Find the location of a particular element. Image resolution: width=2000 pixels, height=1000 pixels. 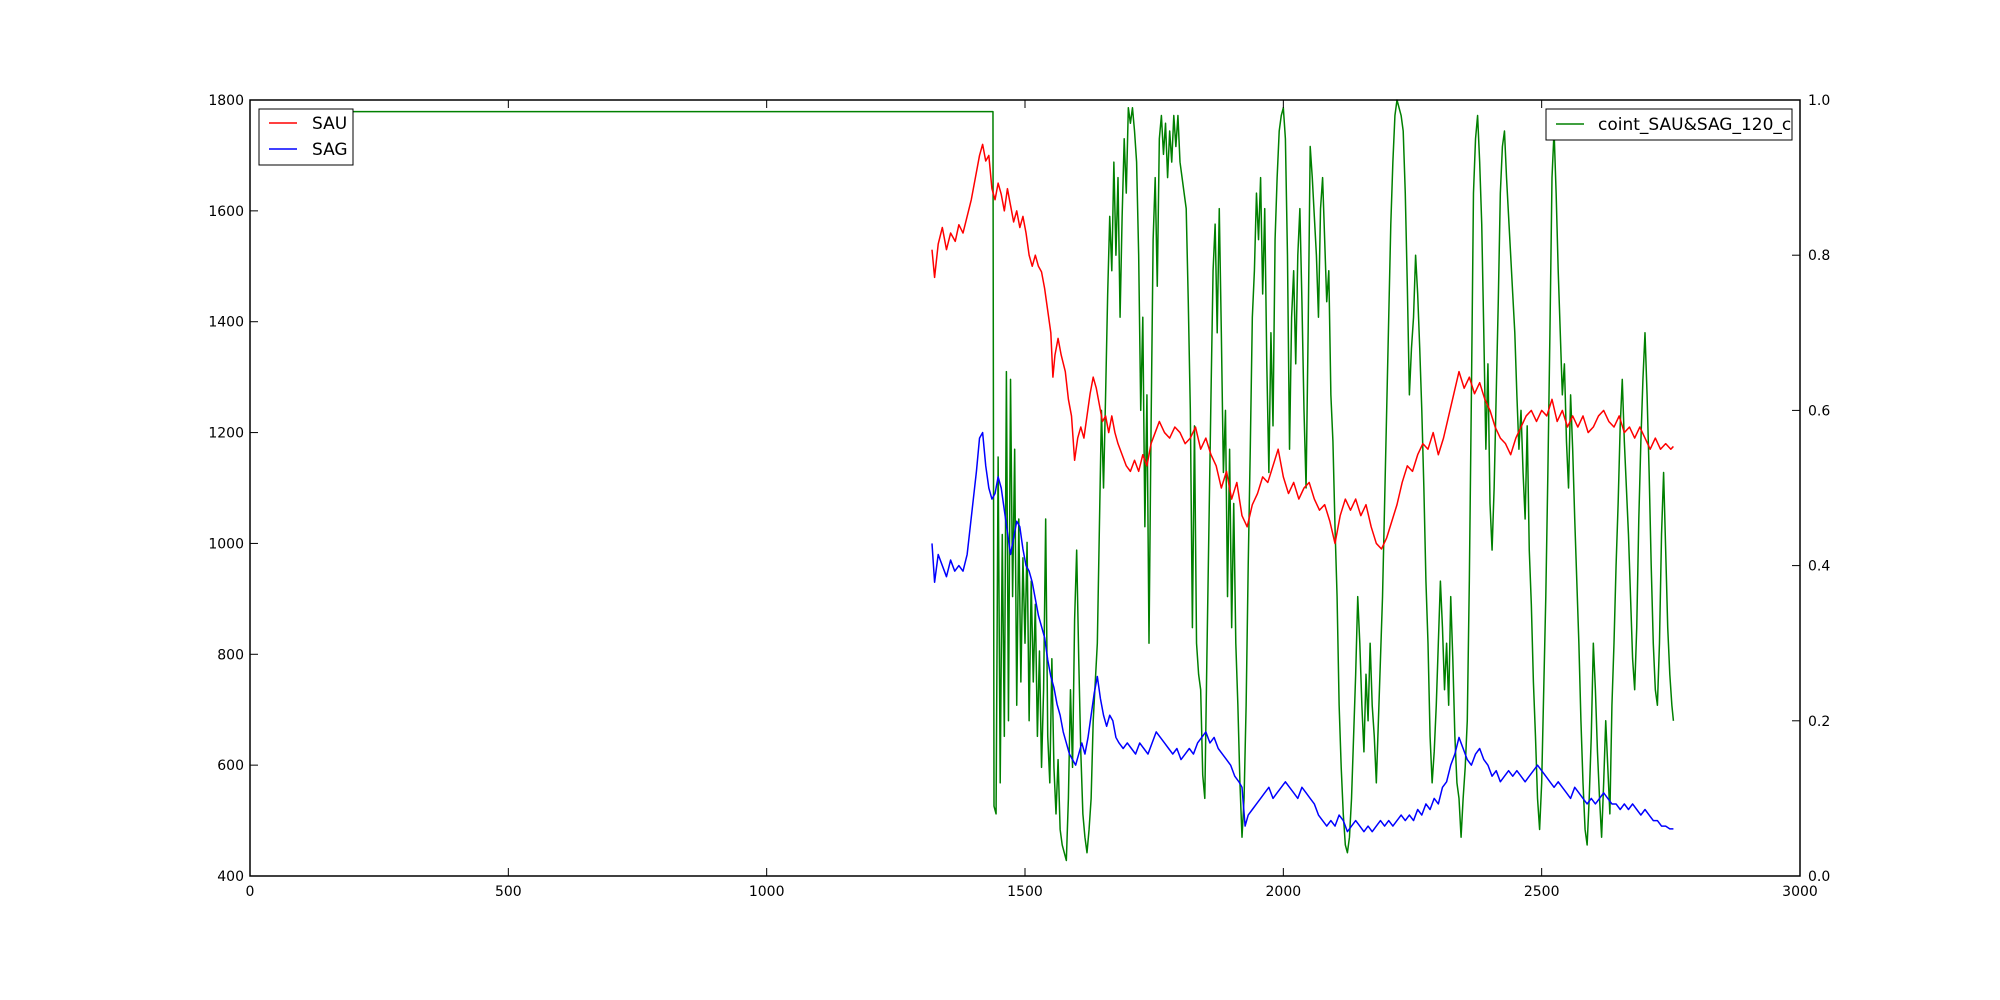

x-tick-label: 0 is located at coordinates (250, 892).